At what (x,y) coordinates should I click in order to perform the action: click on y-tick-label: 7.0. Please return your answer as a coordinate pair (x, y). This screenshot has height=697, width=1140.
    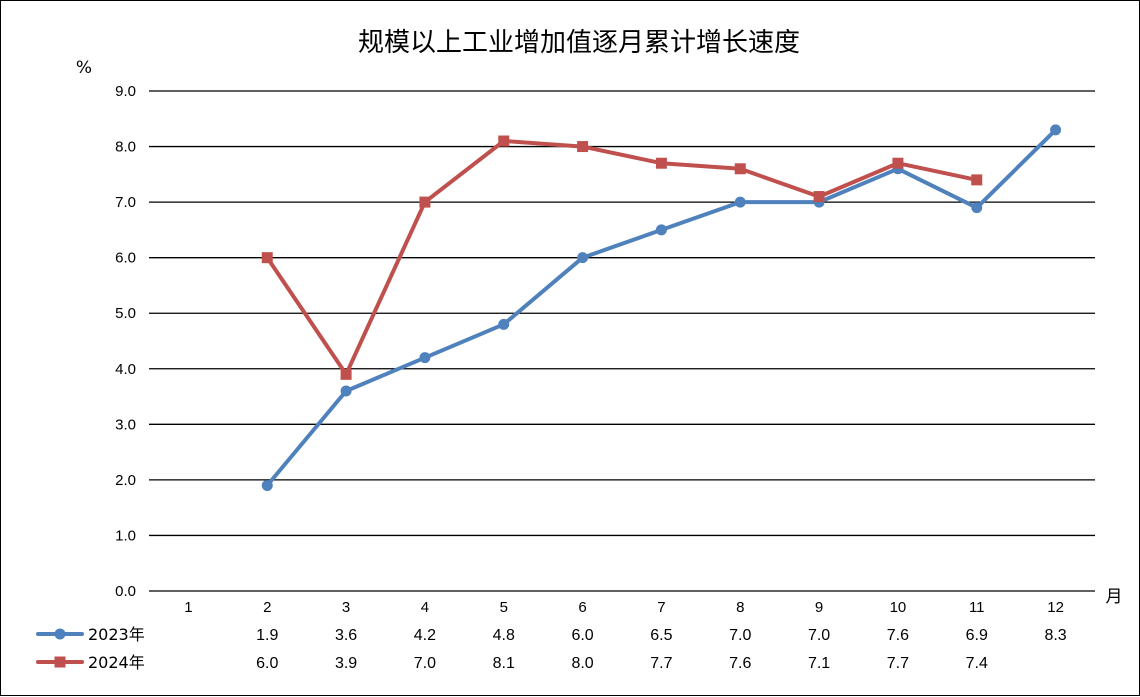
    Looking at the image, I should click on (125, 202).